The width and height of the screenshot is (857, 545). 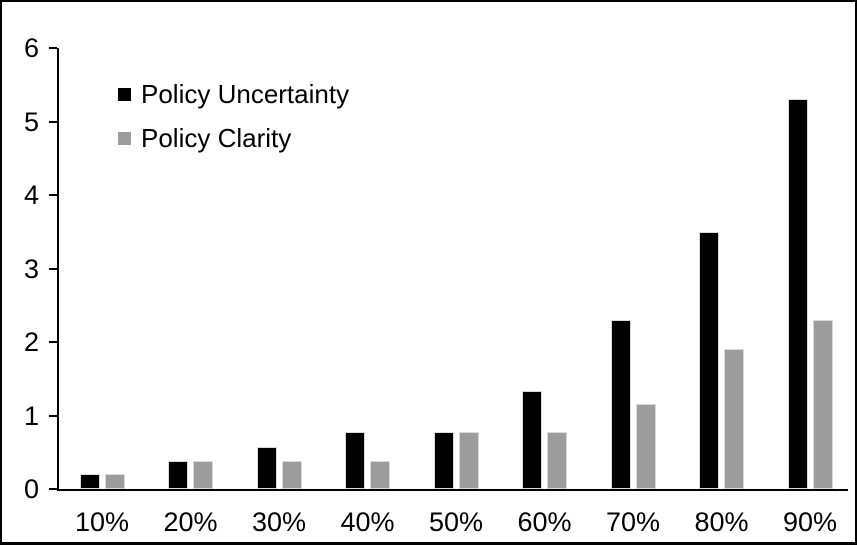 What do you see at coordinates (380, 475) in the screenshot?
I see `bar-policy-clarity-40%` at bounding box center [380, 475].